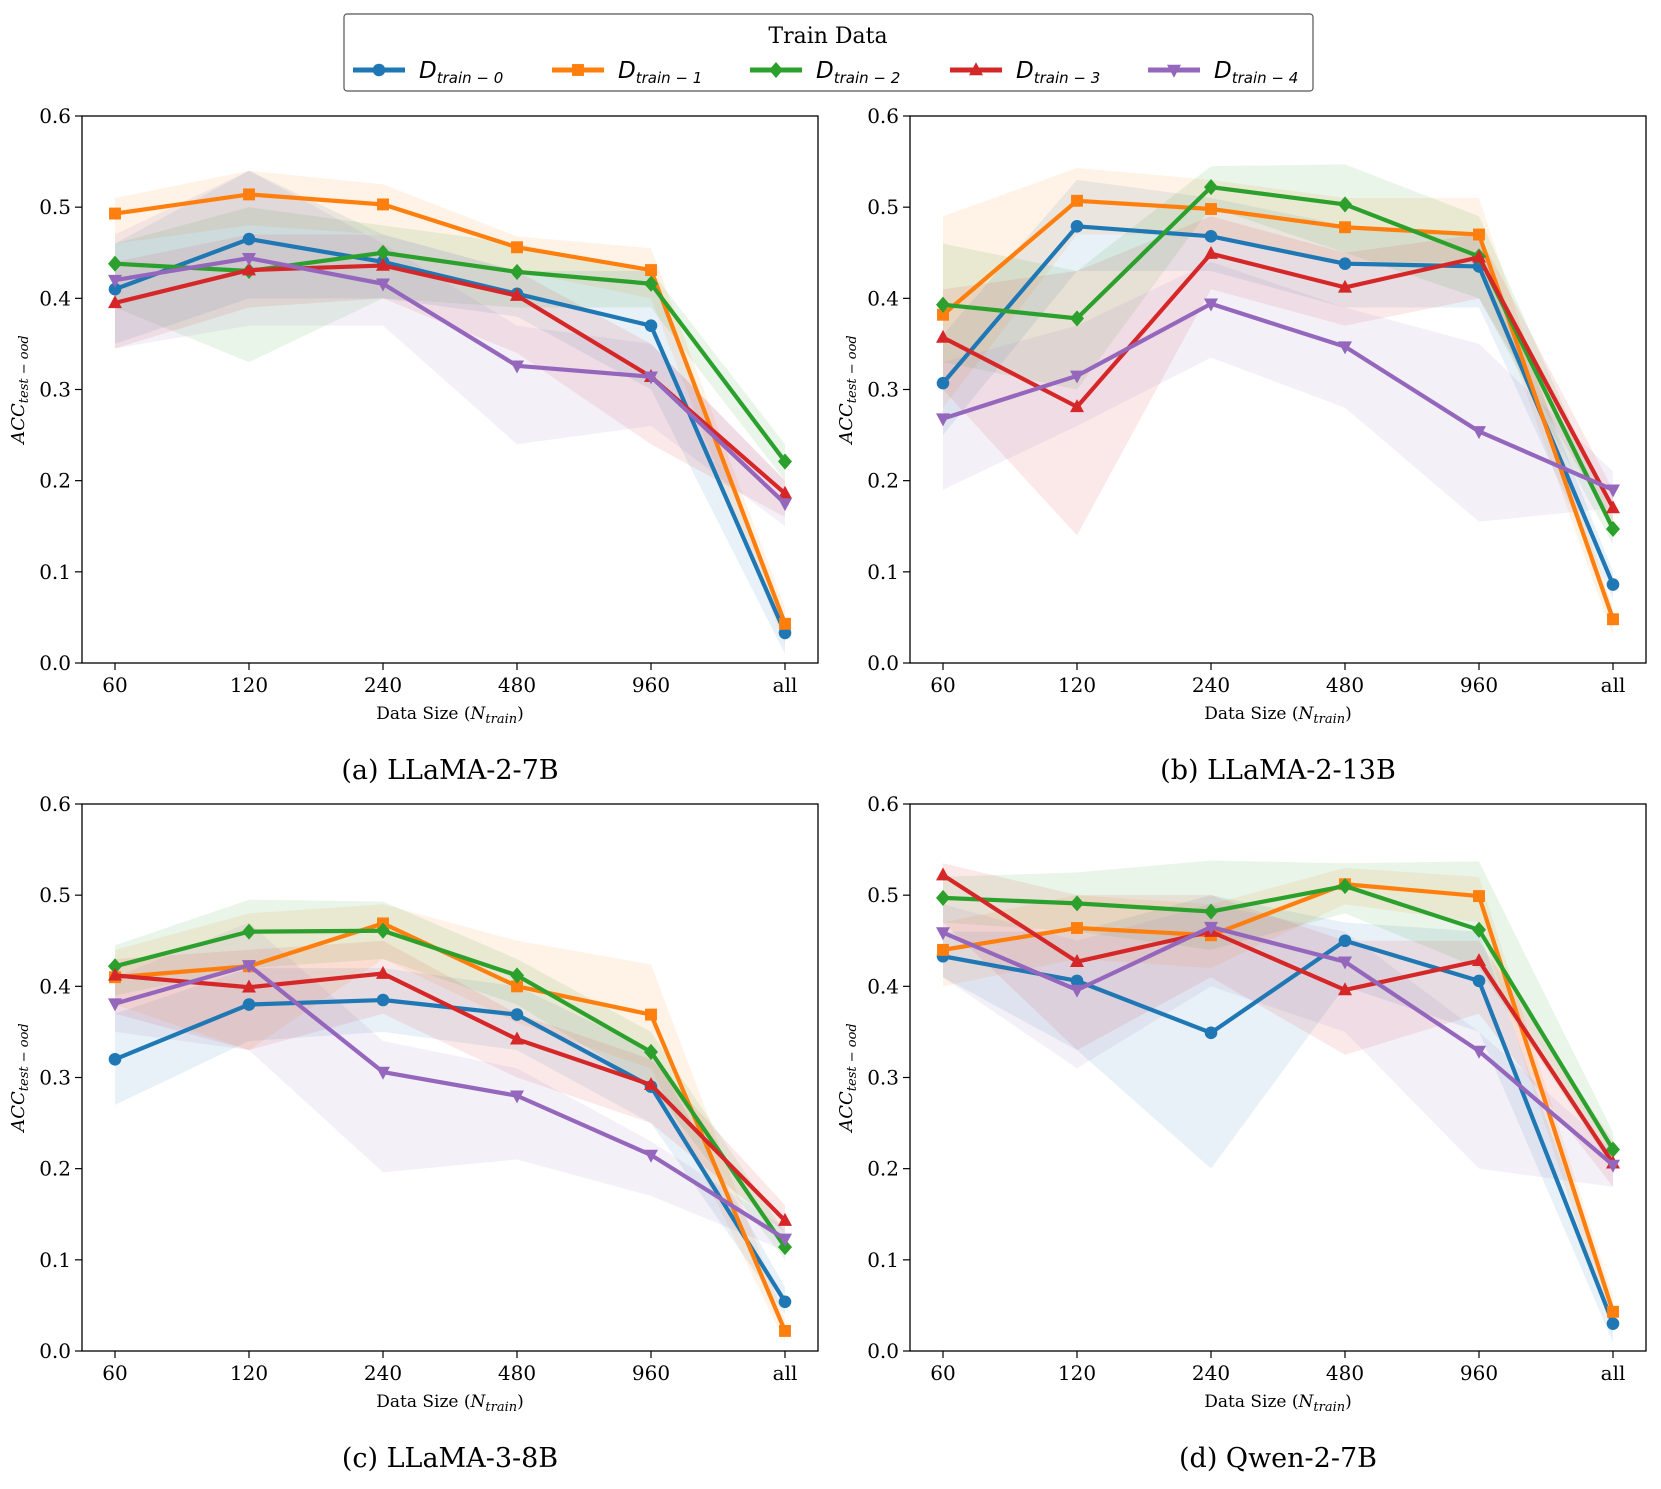 This screenshot has height=1489, width=1661. What do you see at coordinates (450, 1458) in the screenshot?
I see `caption-2: (c) LLaMA-3-8B` at bounding box center [450, 1458].